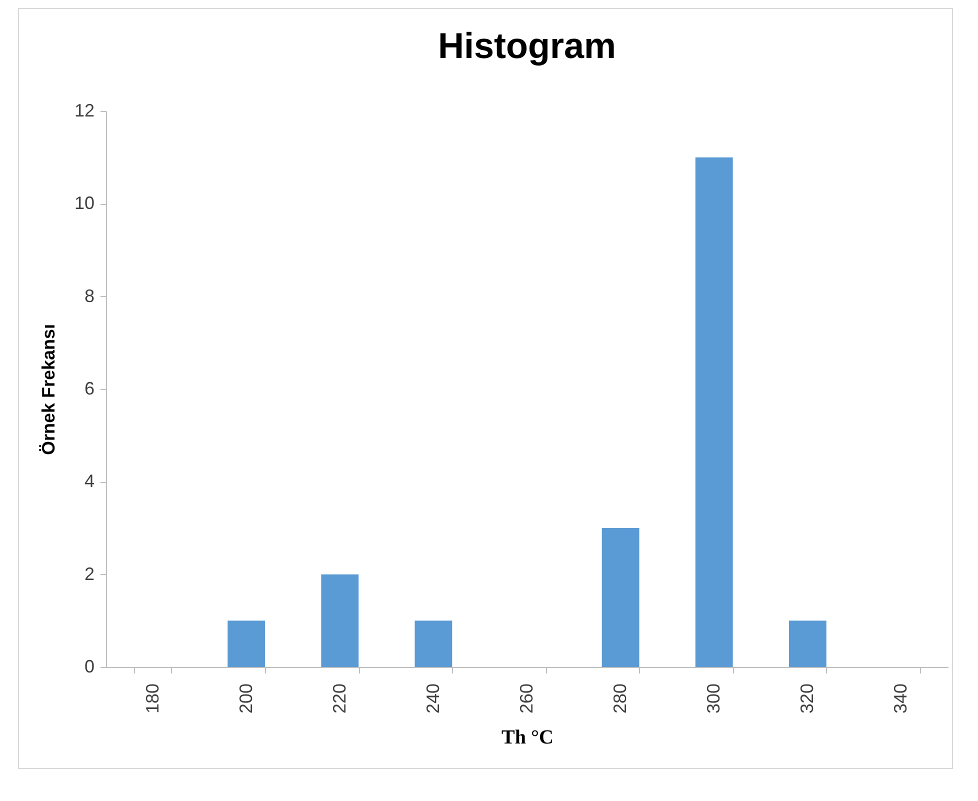 This screenshot has height=801, width=978. I want to click on x-tick-label: 320, so click(807, 699).